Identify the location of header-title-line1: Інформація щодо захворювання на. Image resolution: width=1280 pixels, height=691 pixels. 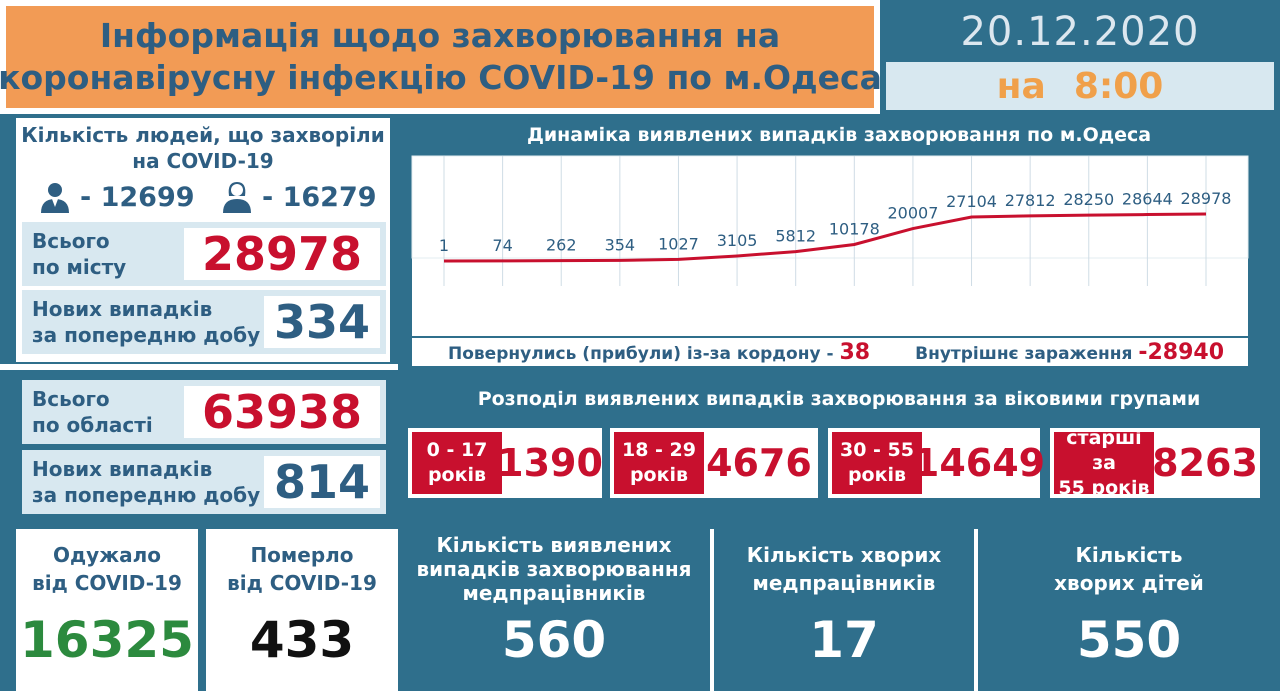
(440, 35).